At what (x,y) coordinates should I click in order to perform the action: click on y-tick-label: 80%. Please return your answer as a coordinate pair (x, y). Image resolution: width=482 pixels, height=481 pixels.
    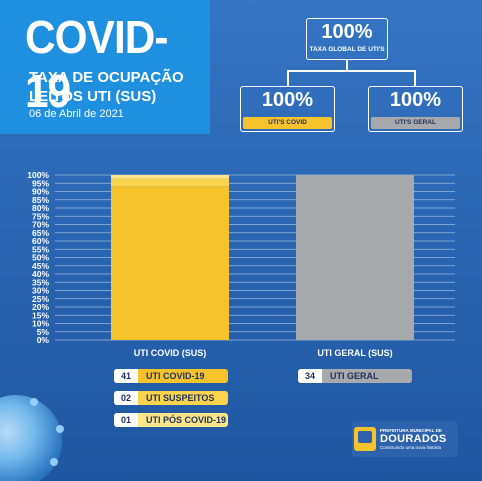
    Looking at the image, I should click on (40, 208).